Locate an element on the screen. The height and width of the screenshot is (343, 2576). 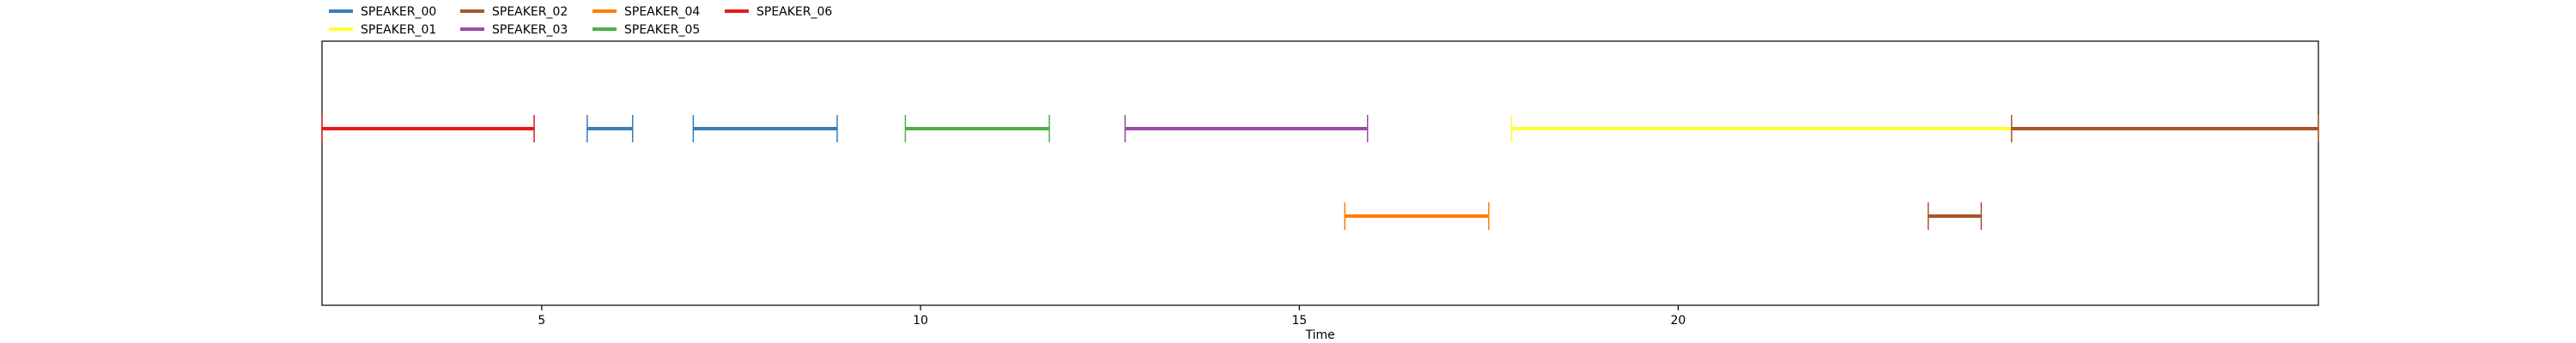
x-axis-label: Time is located at coordinates (1319, 335).